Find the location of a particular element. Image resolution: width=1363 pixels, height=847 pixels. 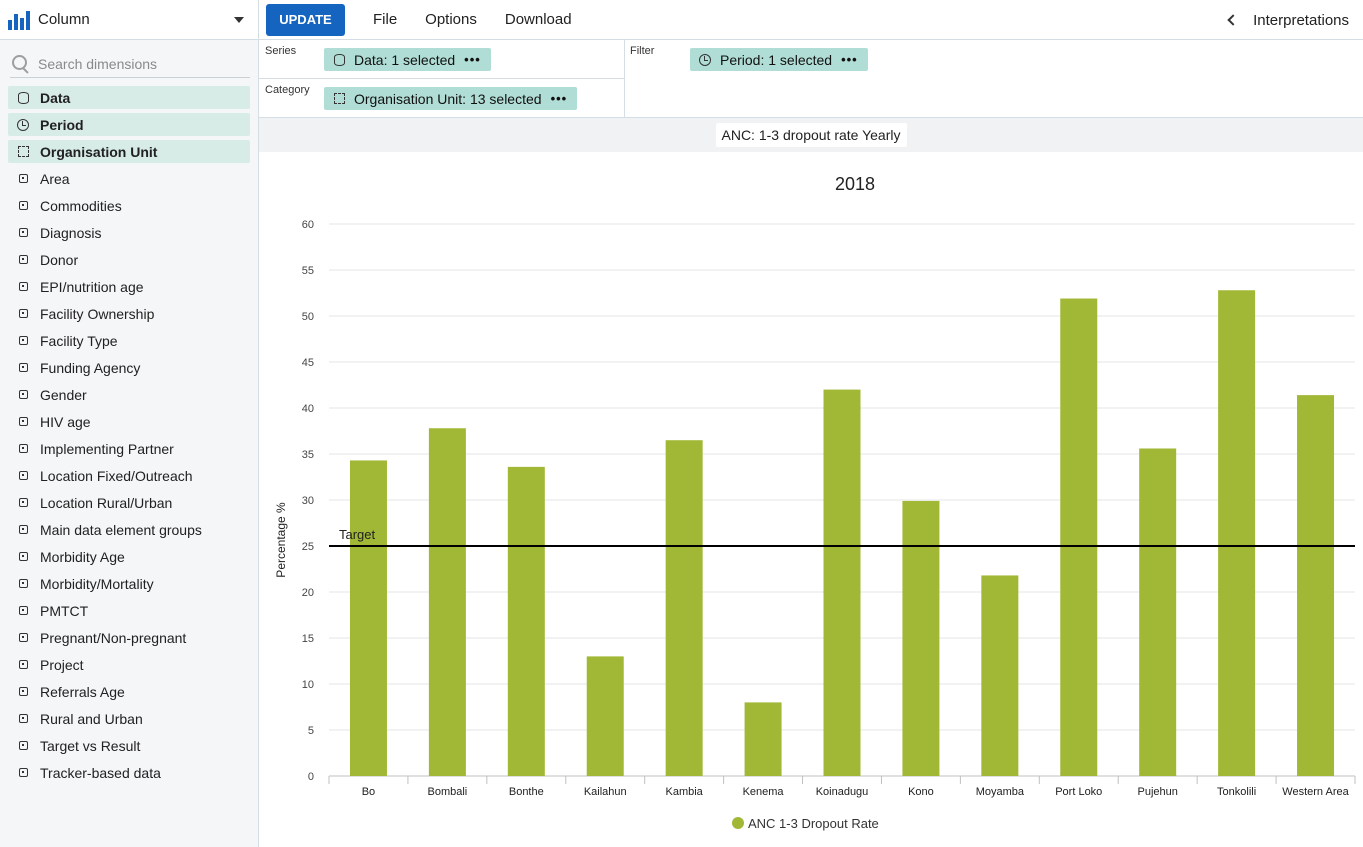

y-tick-label: 50 is located at coordinates (308, 317).